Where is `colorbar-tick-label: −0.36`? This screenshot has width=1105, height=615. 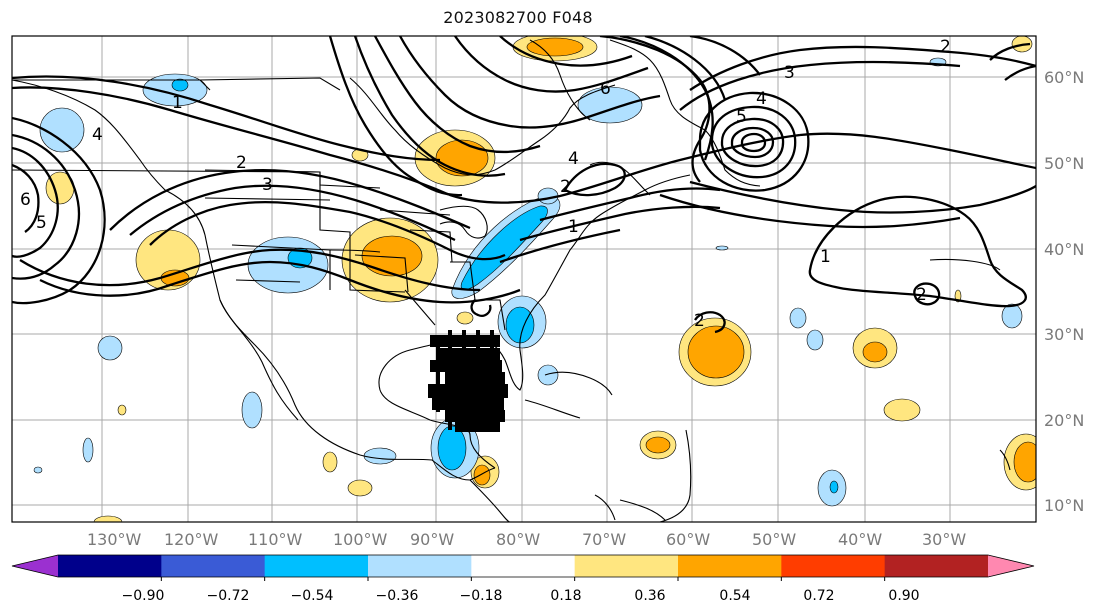
colorbar-tick-label: −0.36 is located at coordinates (397, 596).